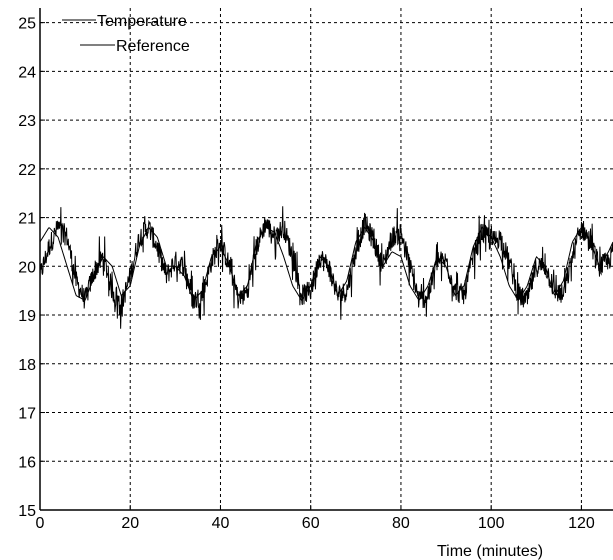 Image resolution: width=613 pixels, height=560 pixels. What do you see at coordinates (130, 523) in the screenshot?
I see `x-tick-label-20: 20` at bounding box center [130, 523].